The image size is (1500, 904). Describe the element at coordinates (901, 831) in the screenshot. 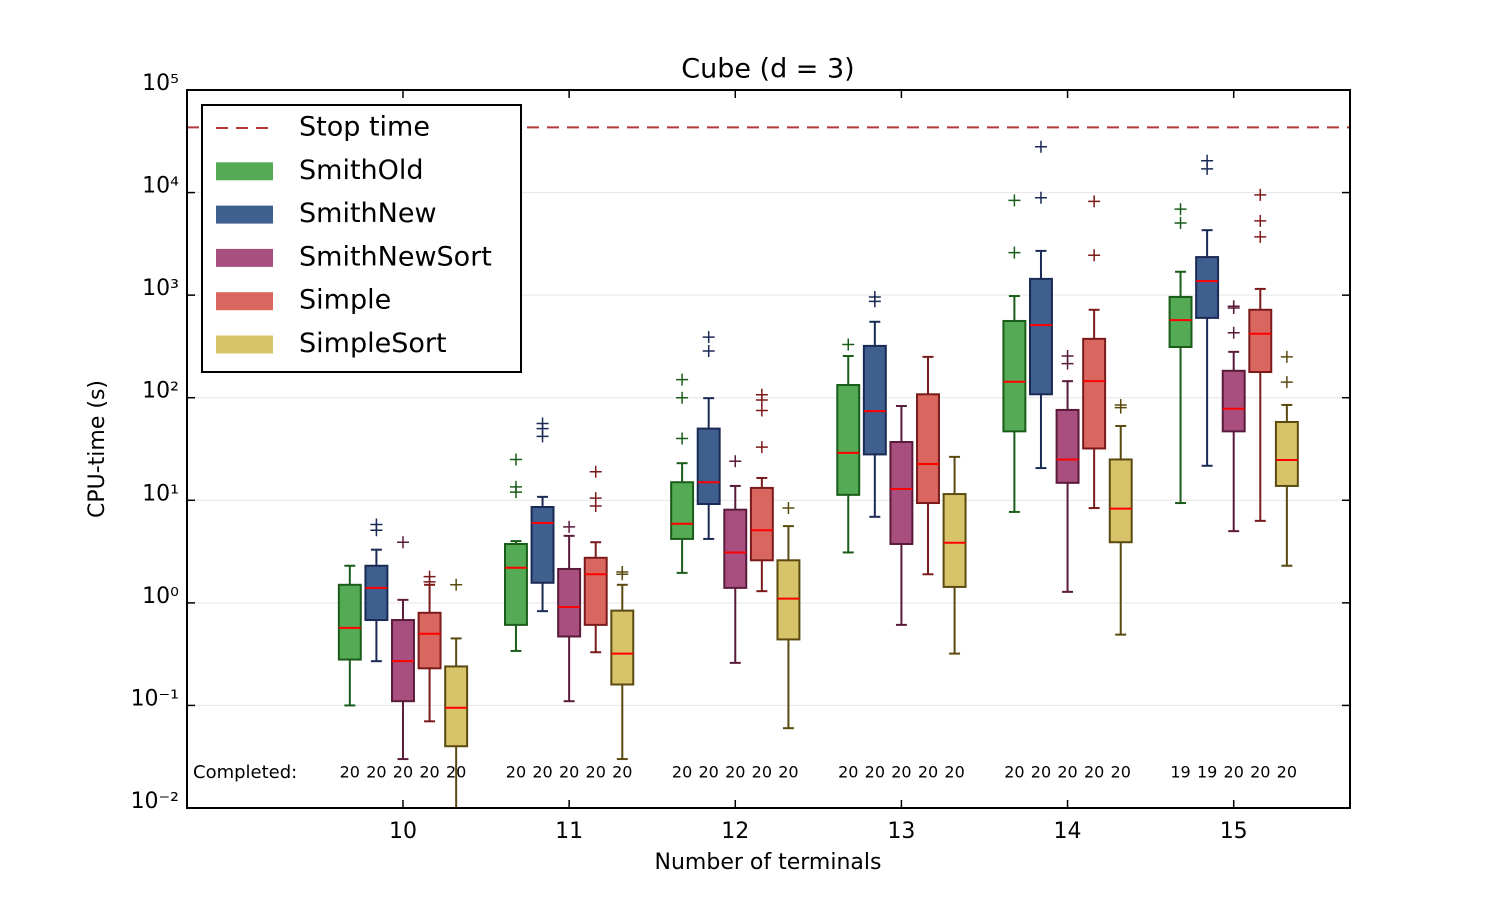

I see `x-tick-label: 13` at that location.